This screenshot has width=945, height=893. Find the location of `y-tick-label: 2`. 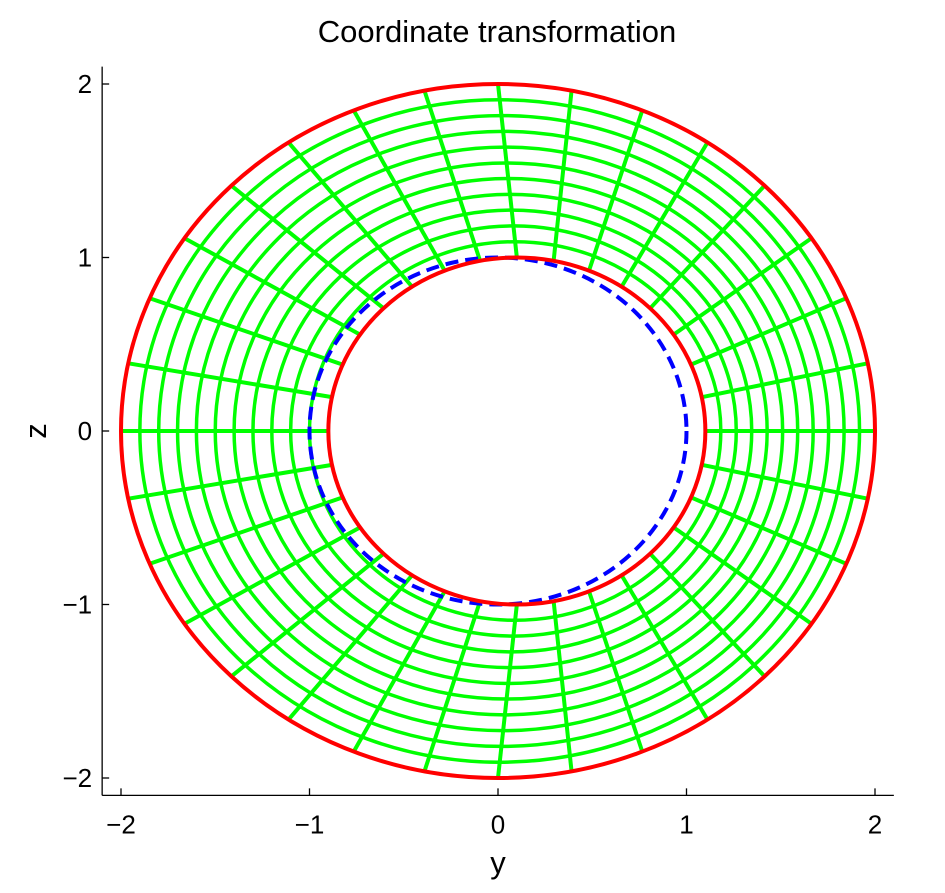

y-tick-label: 2 is located at coordinates (85, 84).